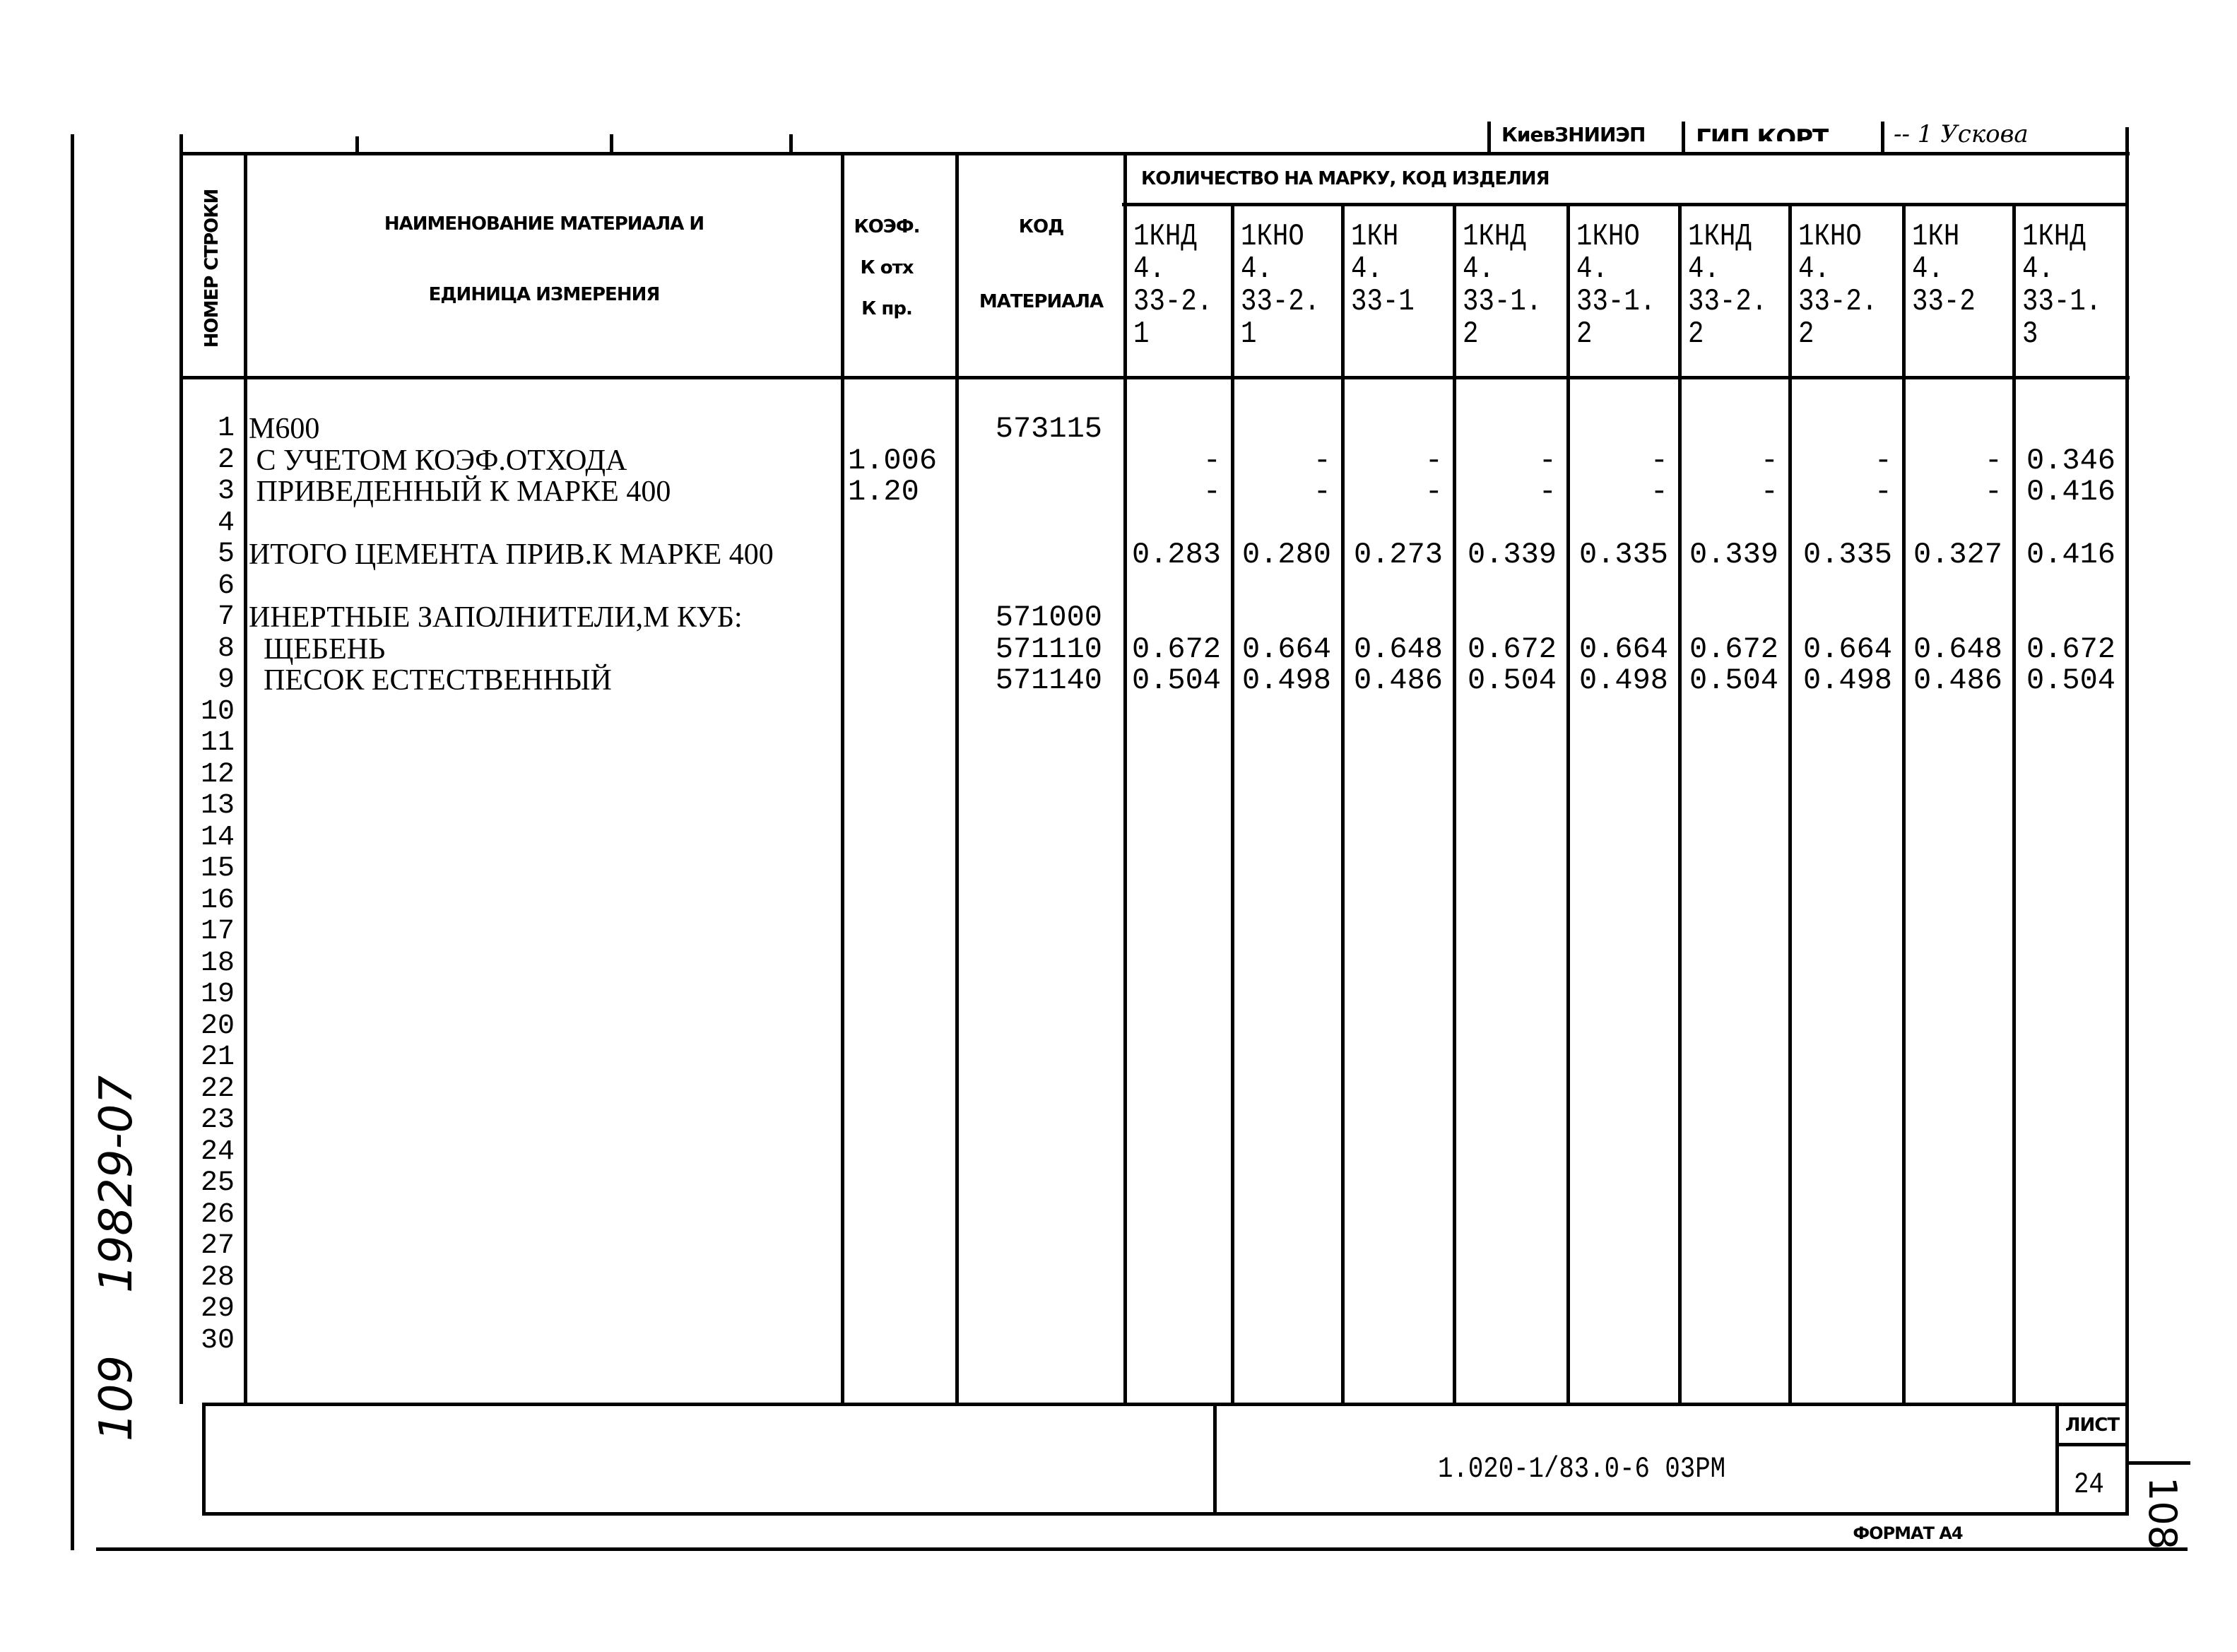 This screenshot has height=1652, width=2237. I want to click on row-number: 21, so click(217, 1057).